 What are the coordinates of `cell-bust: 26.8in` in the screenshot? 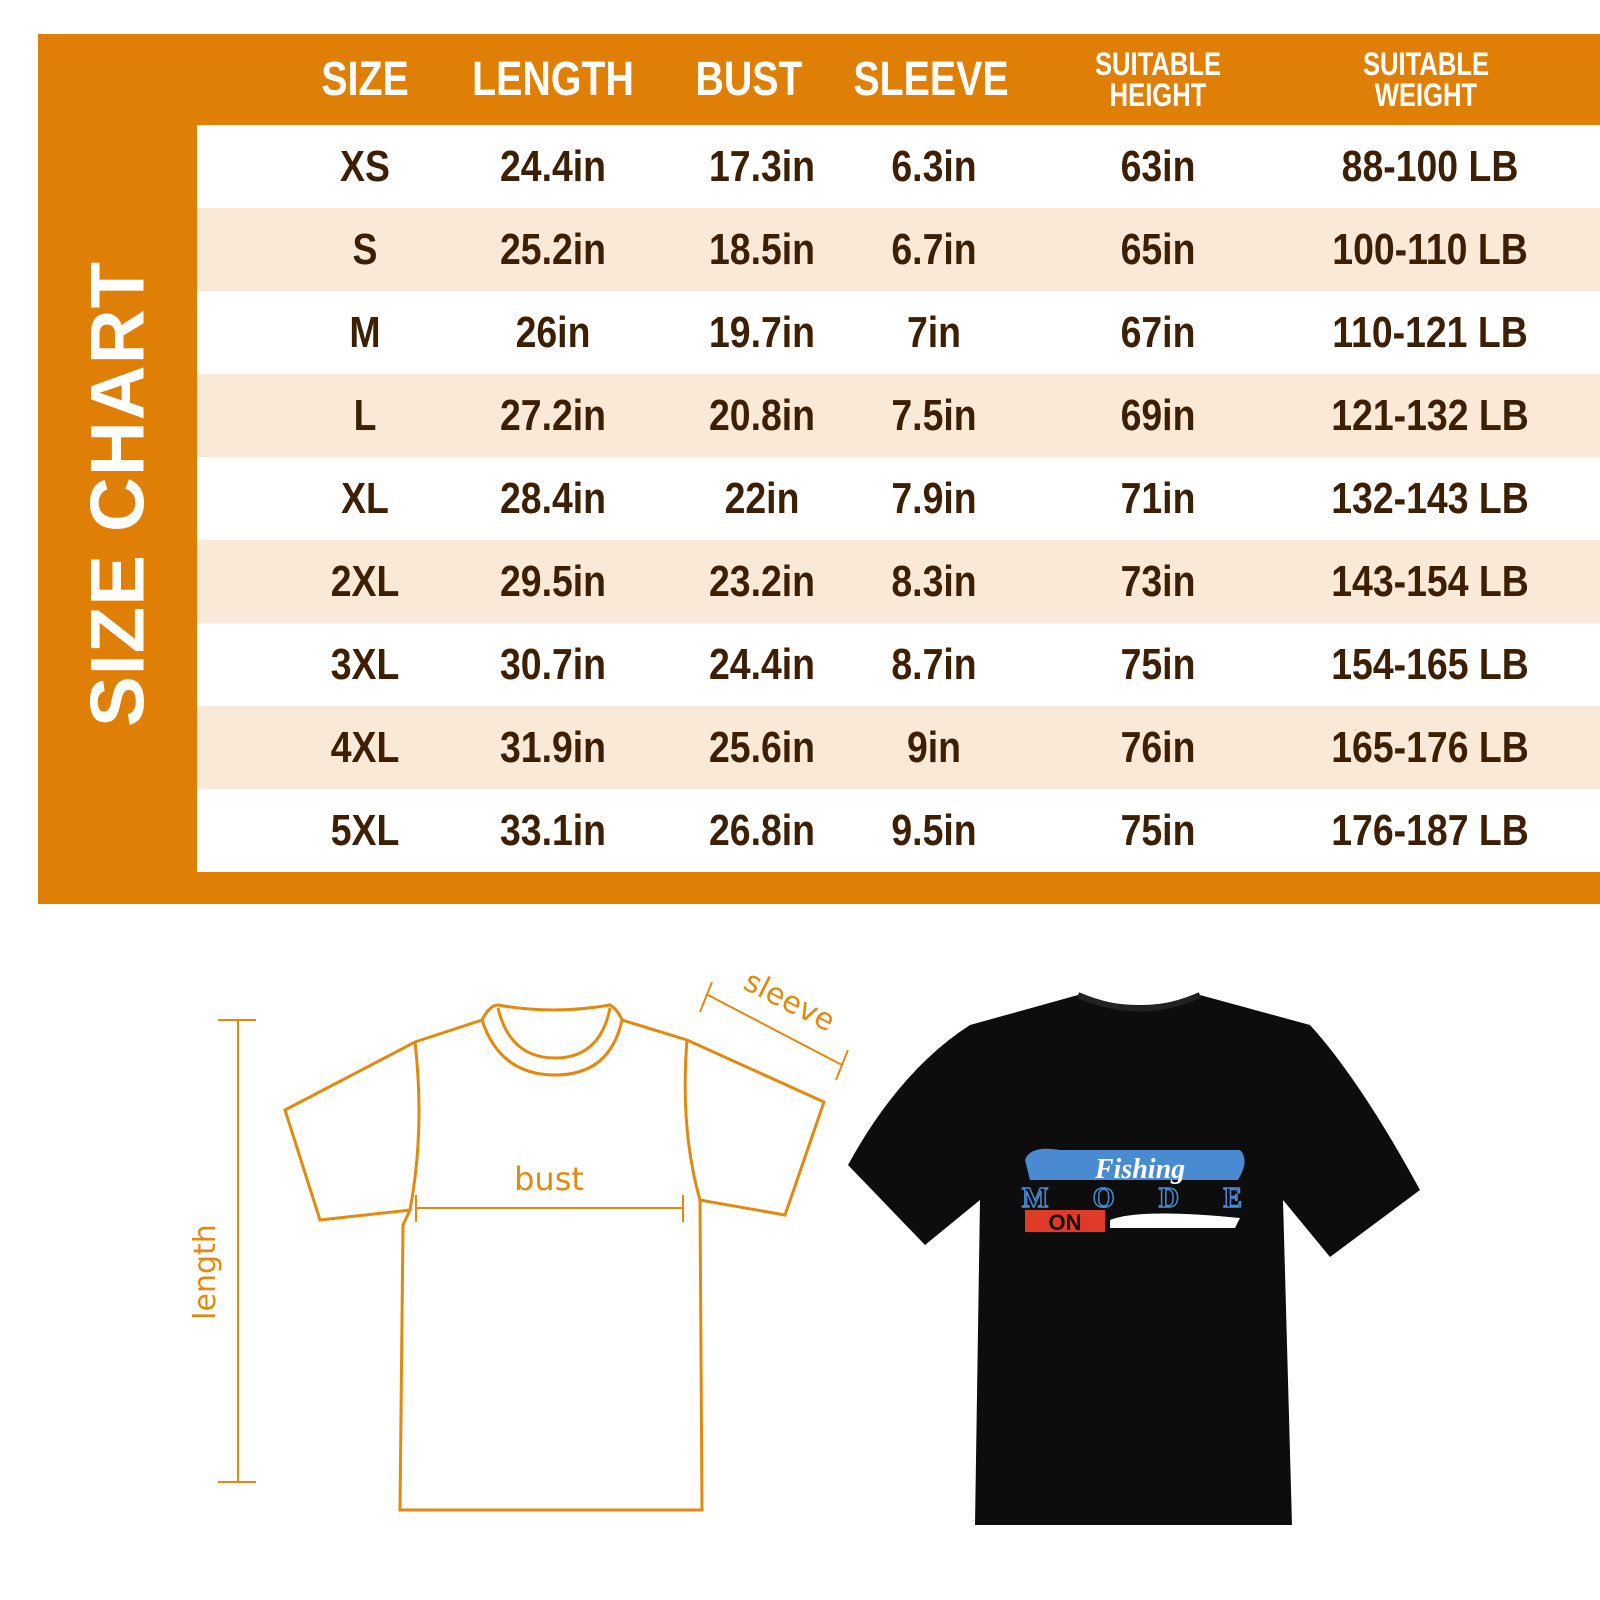 It's located at (762, 830).